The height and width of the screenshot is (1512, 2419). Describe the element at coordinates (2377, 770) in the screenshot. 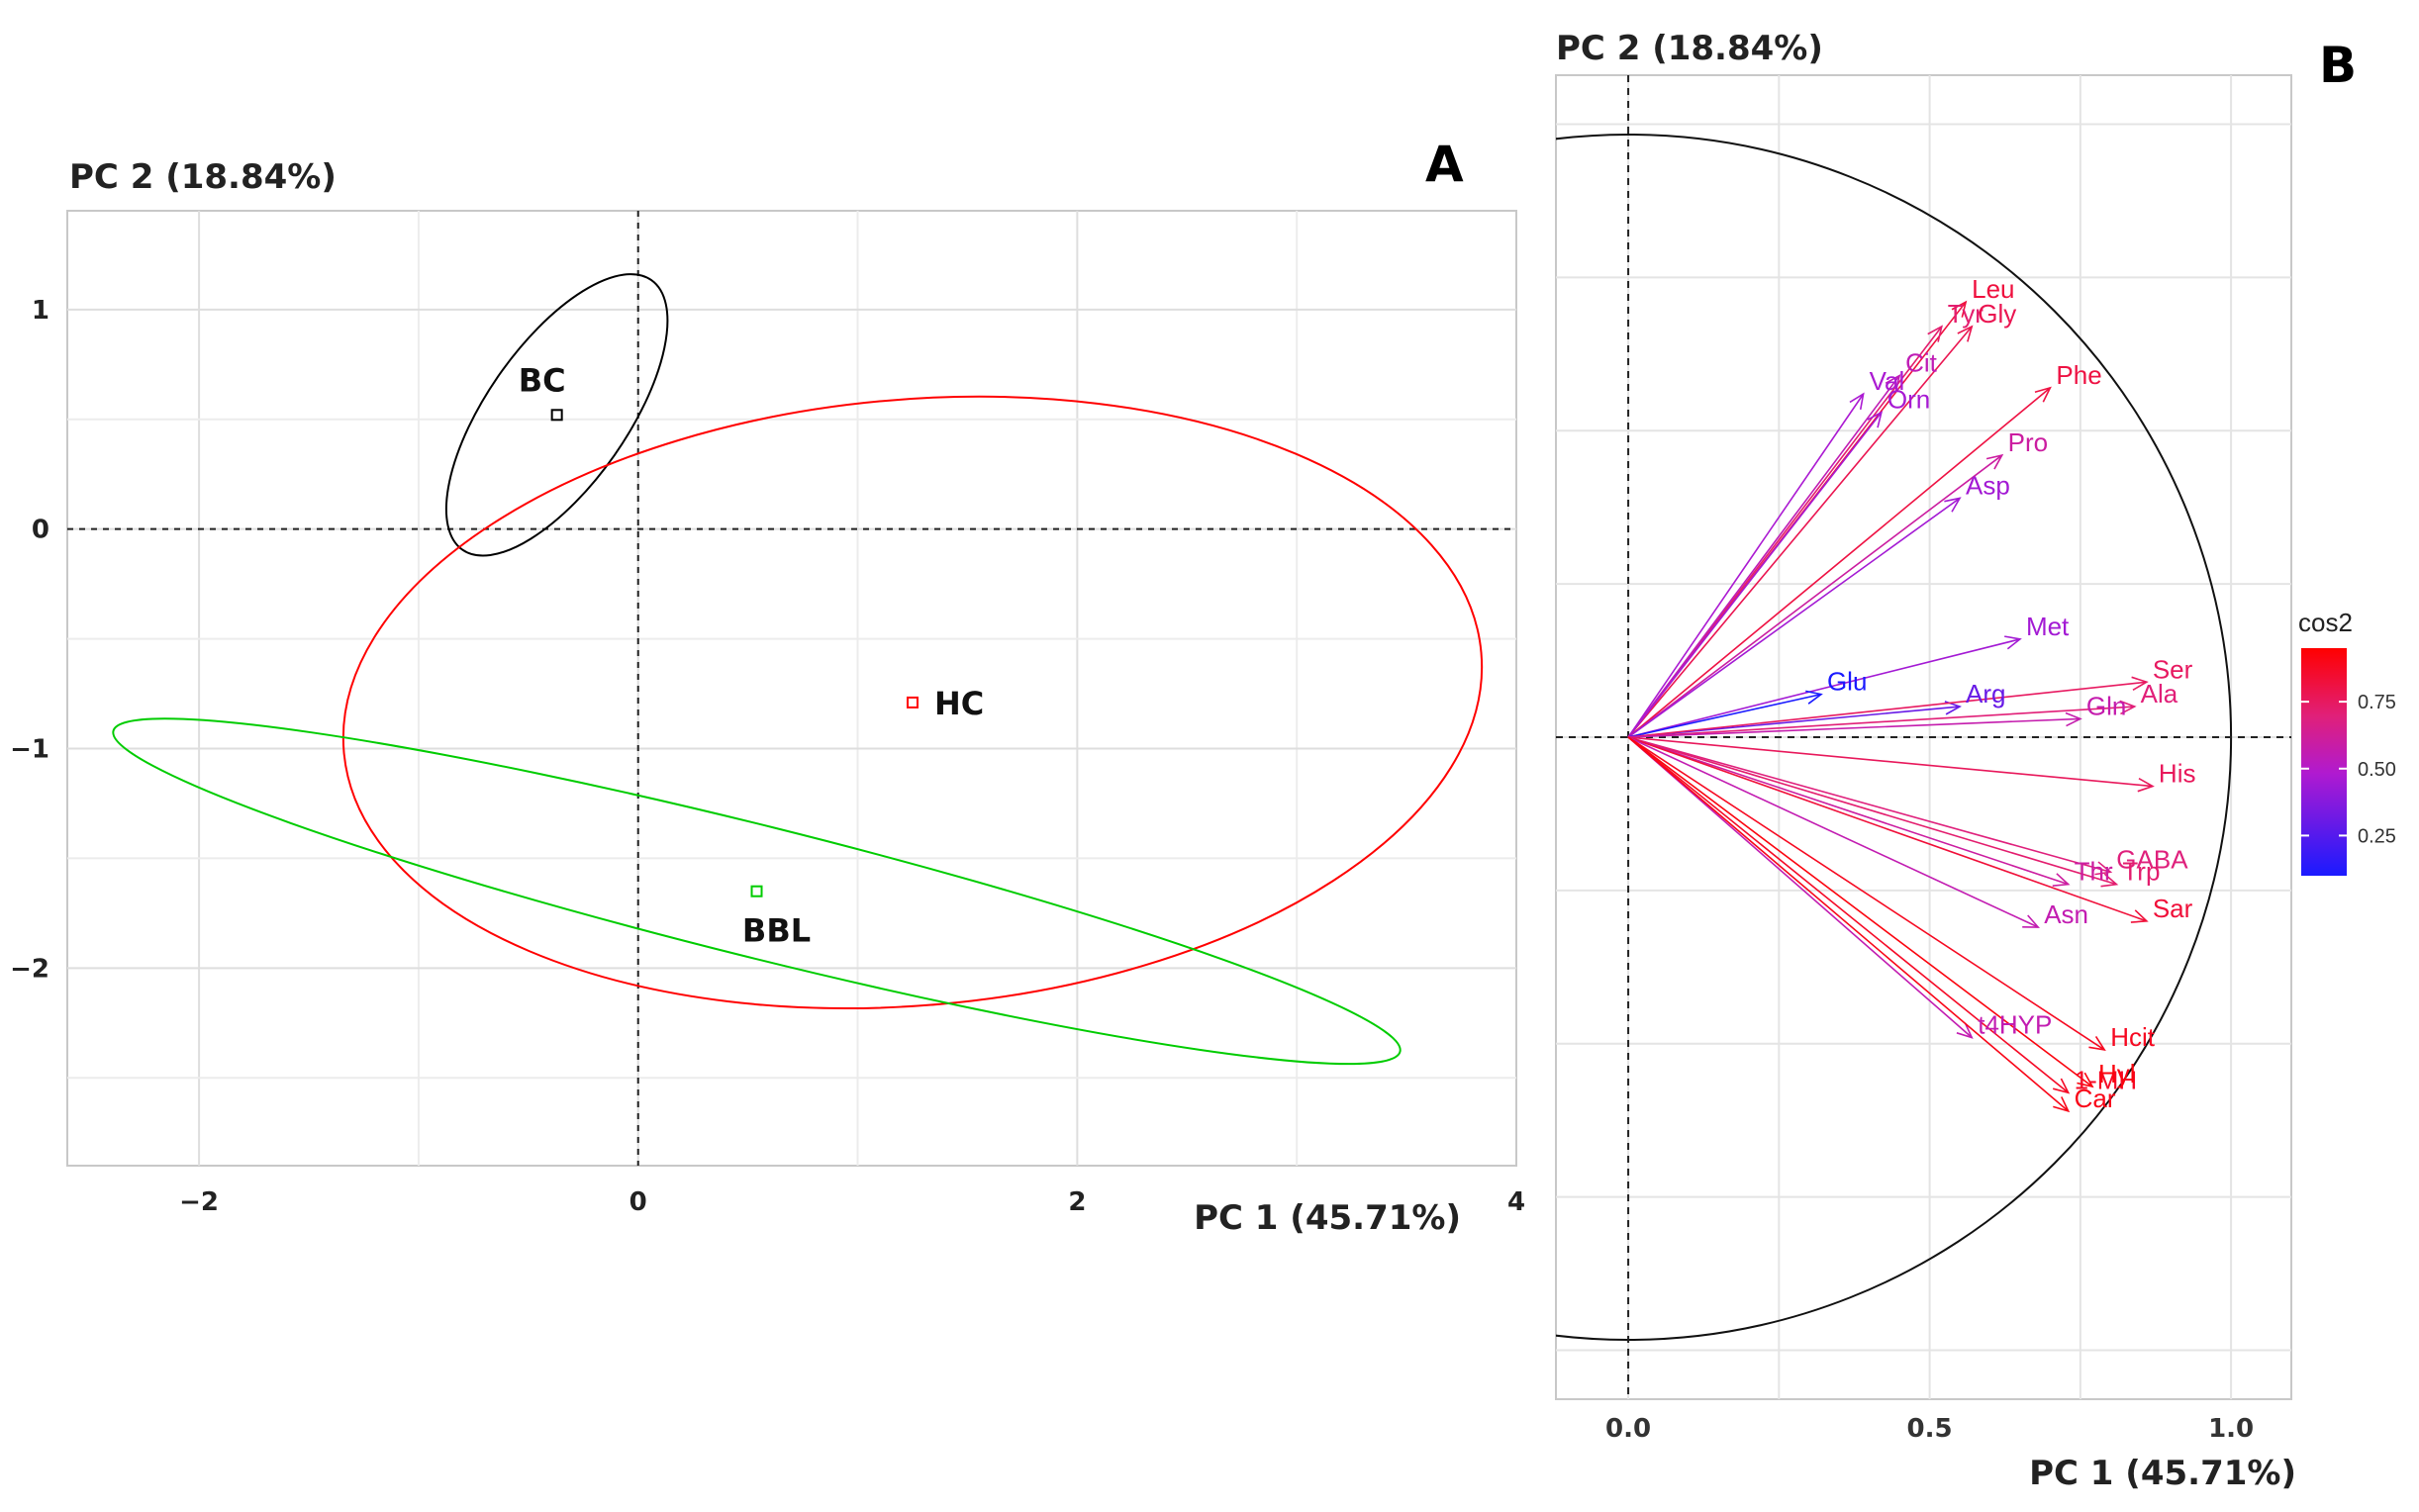

I see `cos2-tick-label: 0.50` at that location.